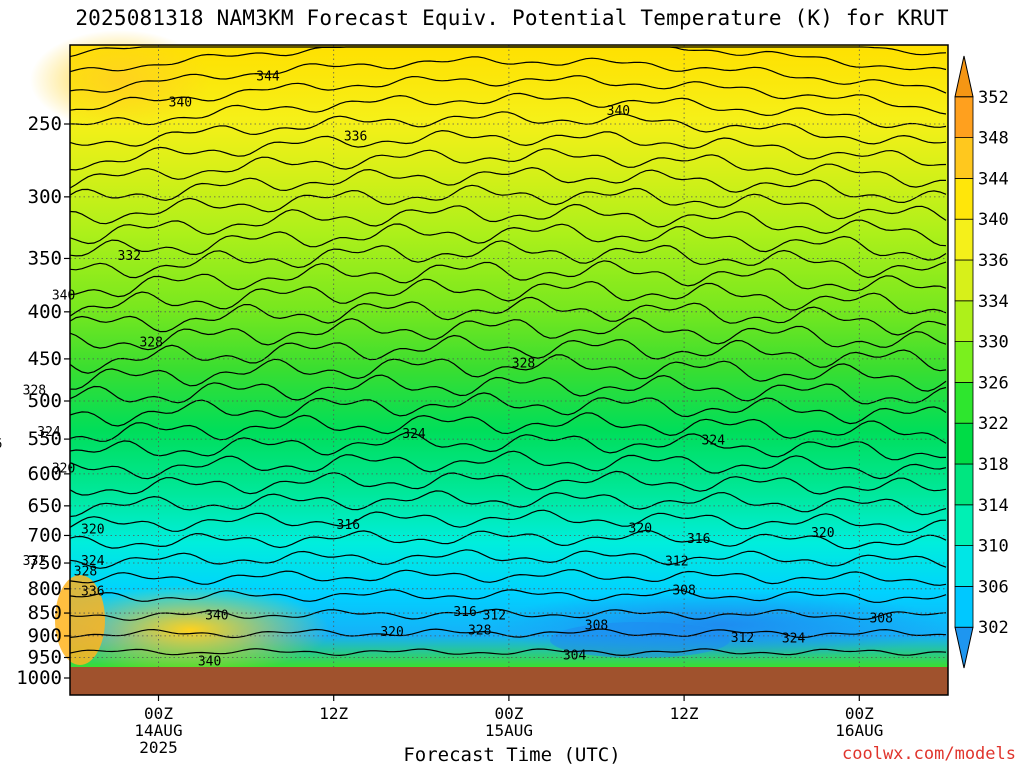 Image resolution: width=1024 pixels, height=768 pixels. I want to click on contour-label-30: 308, so click(596, 626).